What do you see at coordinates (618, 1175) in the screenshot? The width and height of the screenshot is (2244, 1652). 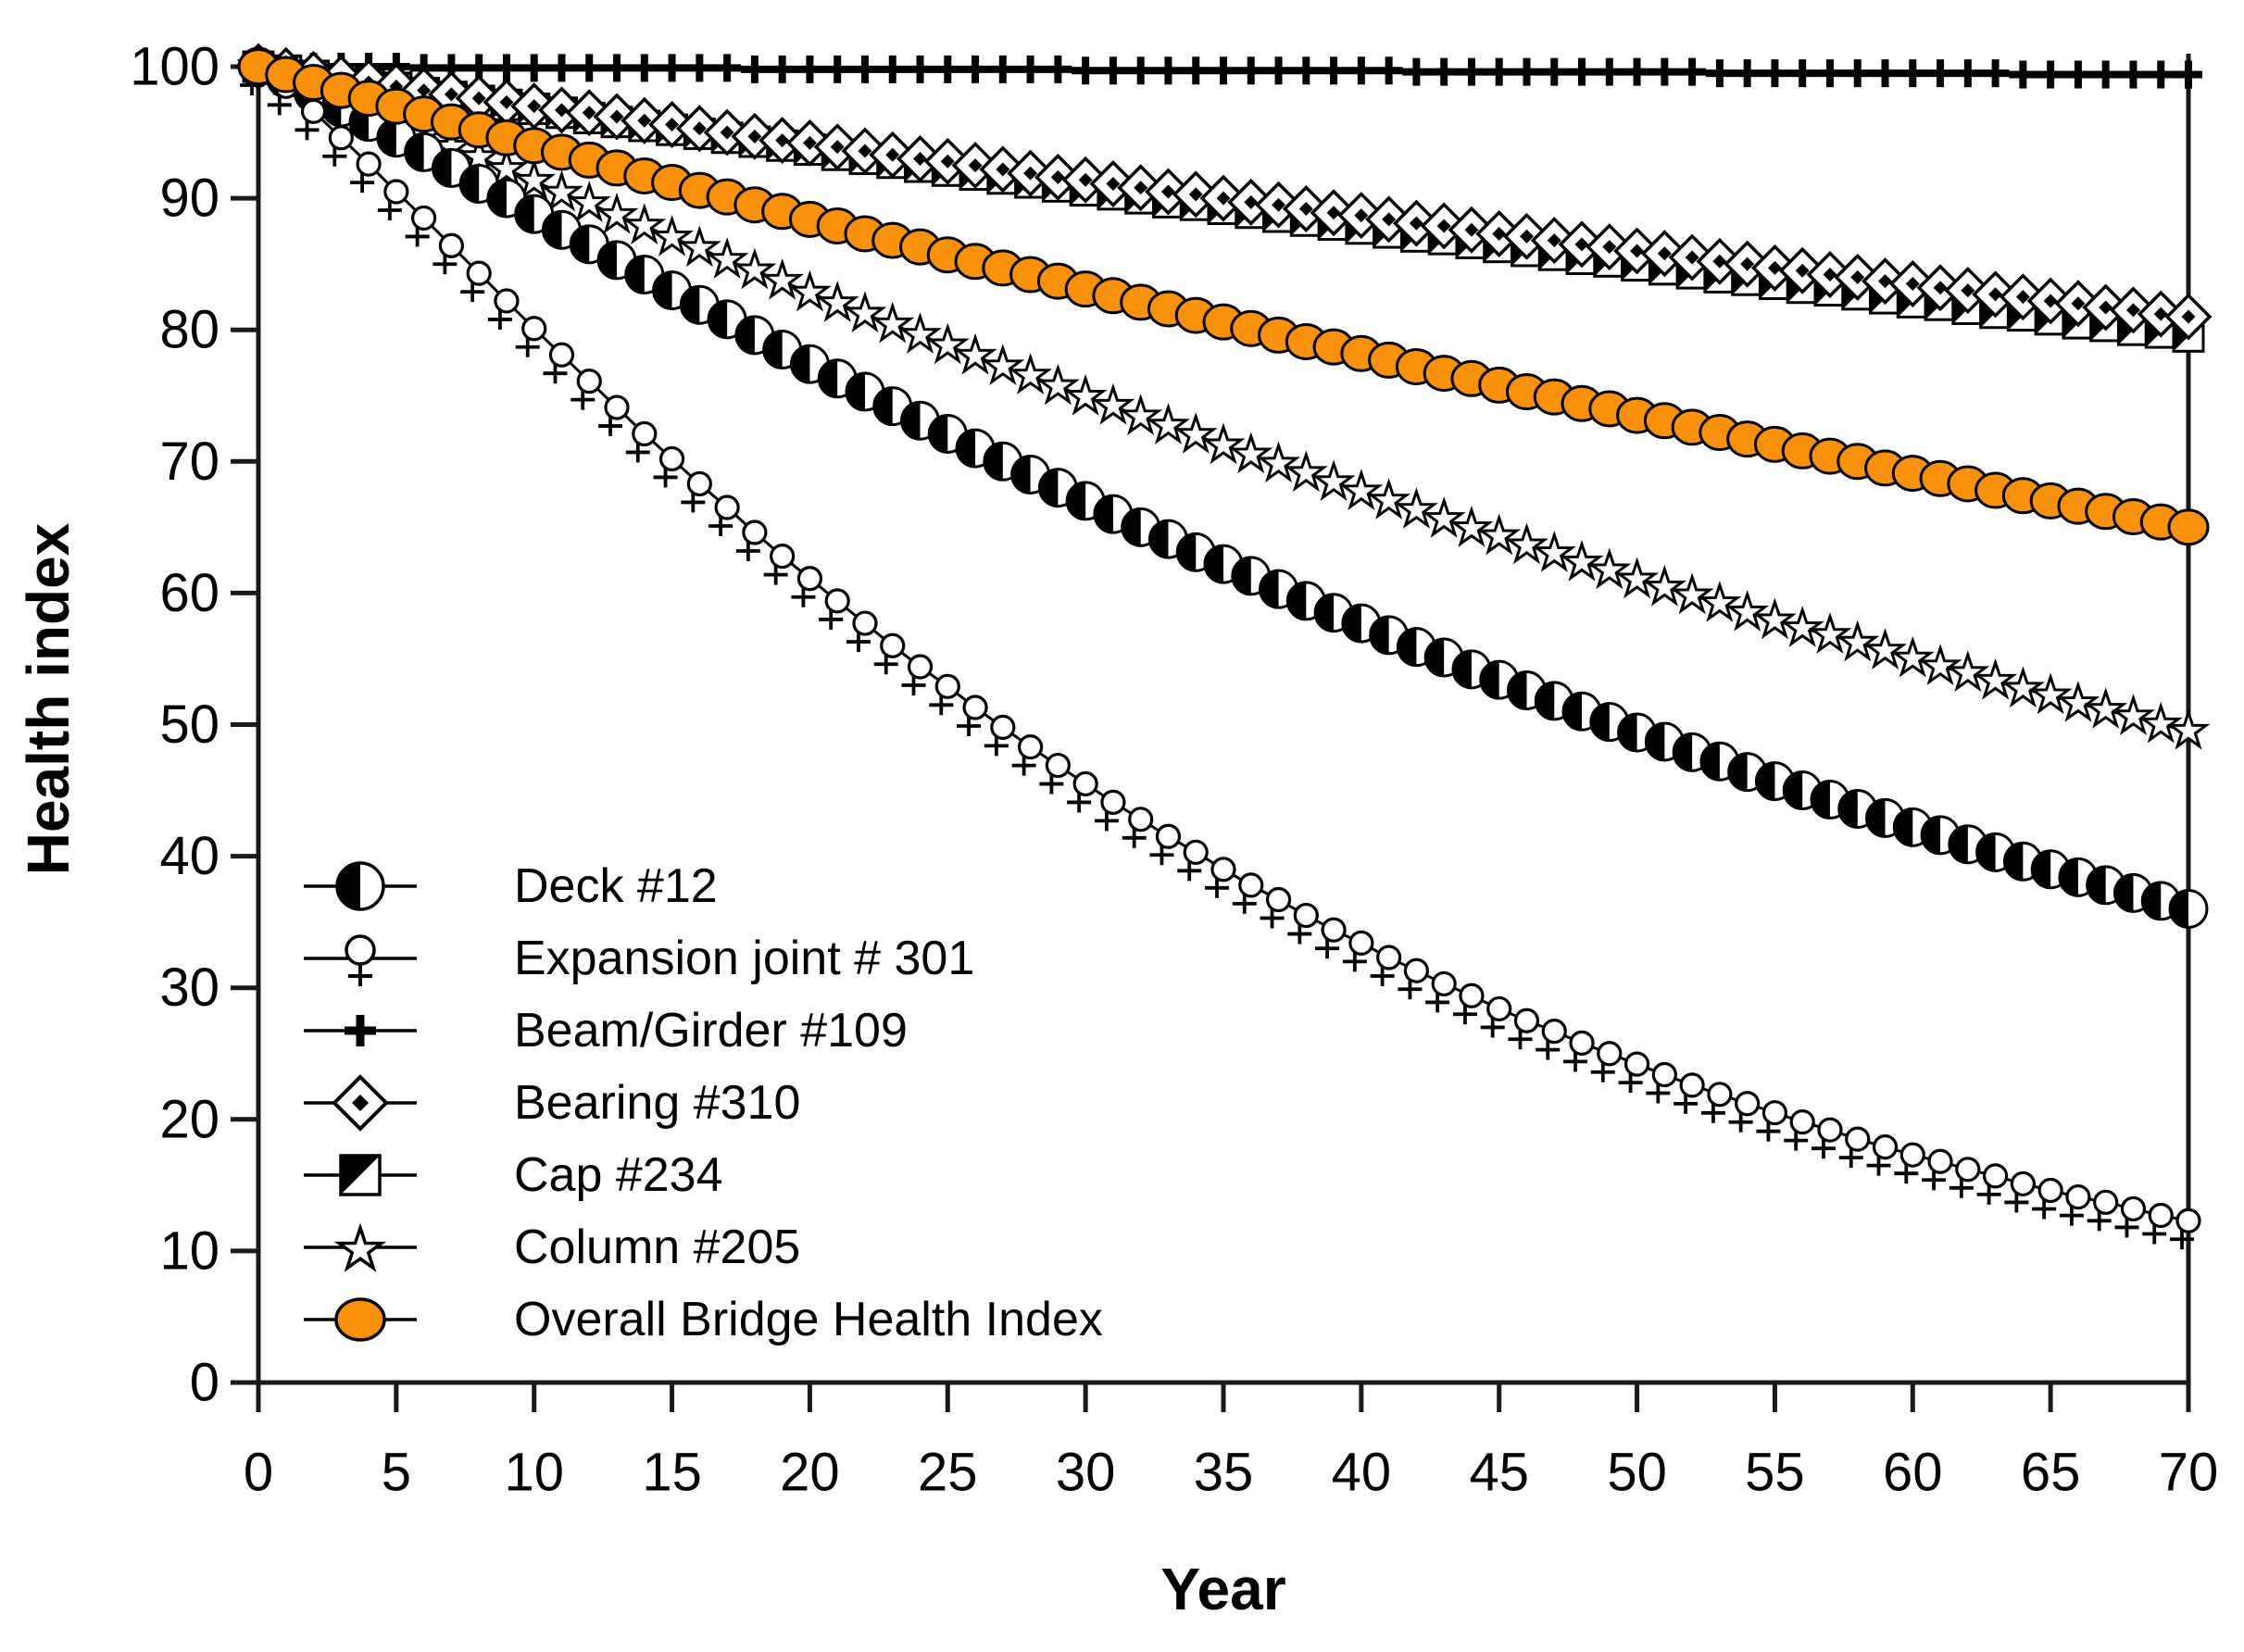 I see `legend-label: Cap #234` at bounding box center [618, 1175].